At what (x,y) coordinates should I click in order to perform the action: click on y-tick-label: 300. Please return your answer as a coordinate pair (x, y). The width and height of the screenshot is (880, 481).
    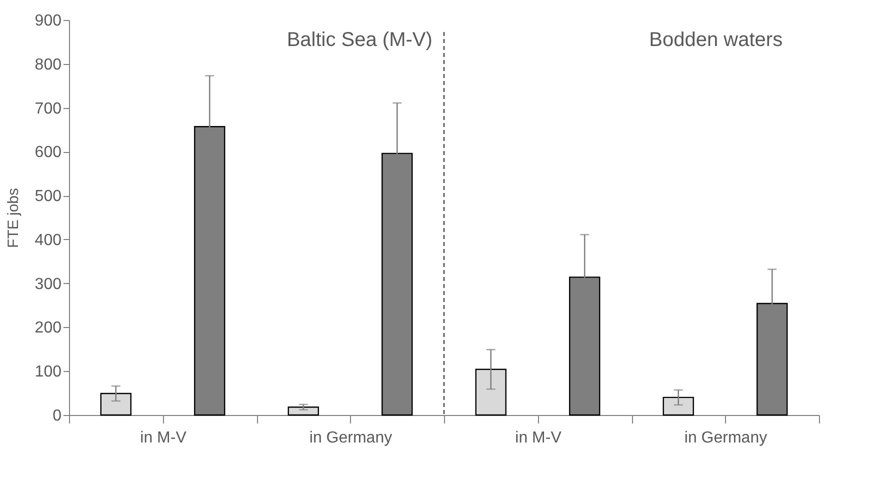
    Looking at the image, I should click on (48, 284).